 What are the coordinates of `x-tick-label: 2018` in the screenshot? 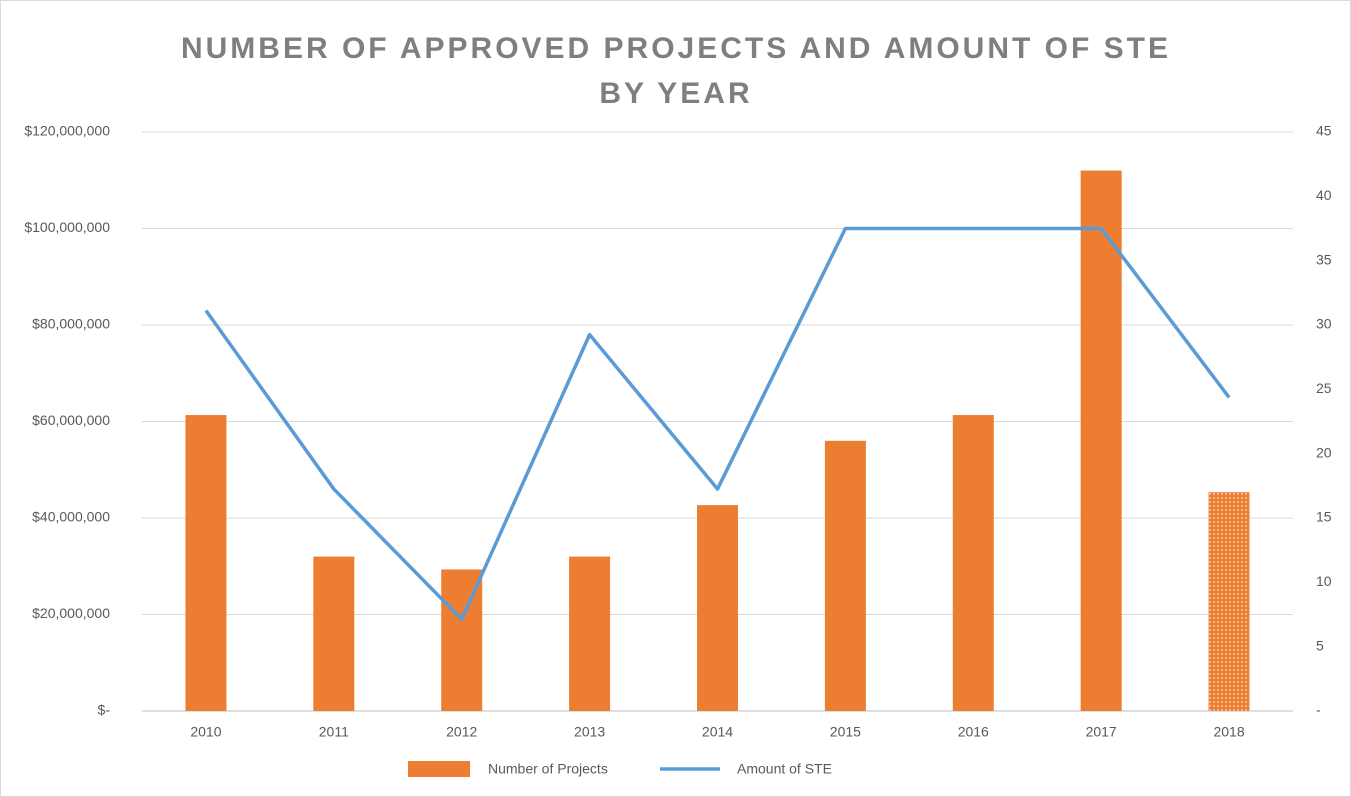 It's located at (1228, 732).